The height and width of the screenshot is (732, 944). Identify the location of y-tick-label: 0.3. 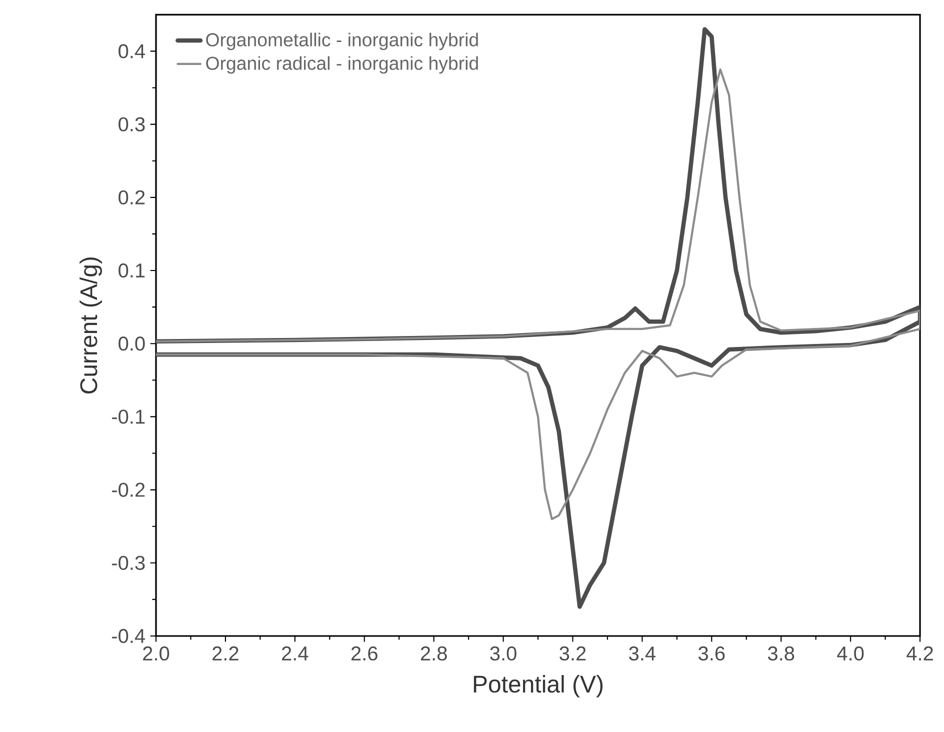
(131, 124).